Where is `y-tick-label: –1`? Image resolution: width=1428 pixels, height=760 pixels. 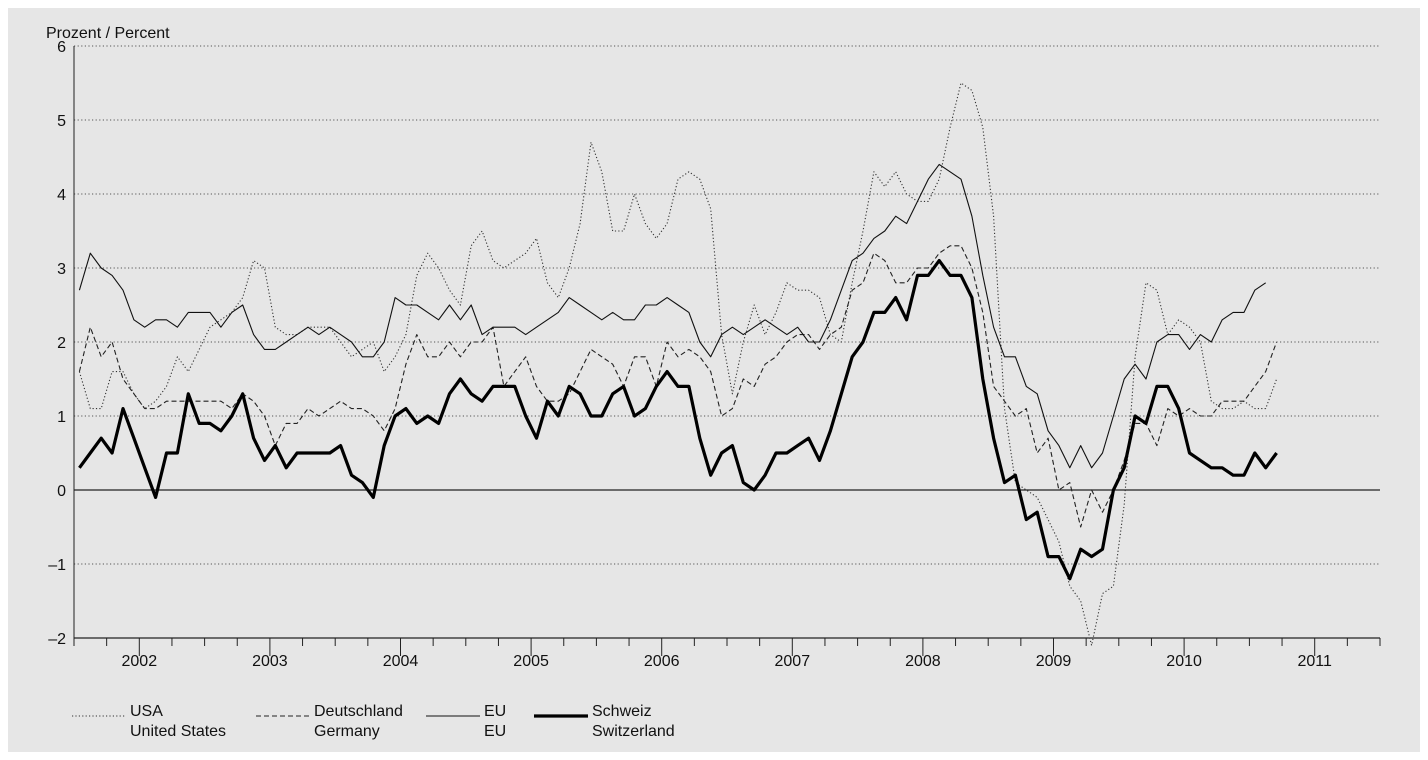
y-tick-label: –1 is located at coordinates (57, 565).